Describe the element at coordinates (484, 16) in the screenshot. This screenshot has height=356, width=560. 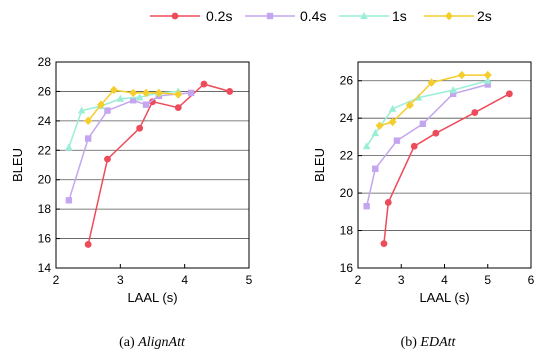
I see `legend-label: 2s` at that location.